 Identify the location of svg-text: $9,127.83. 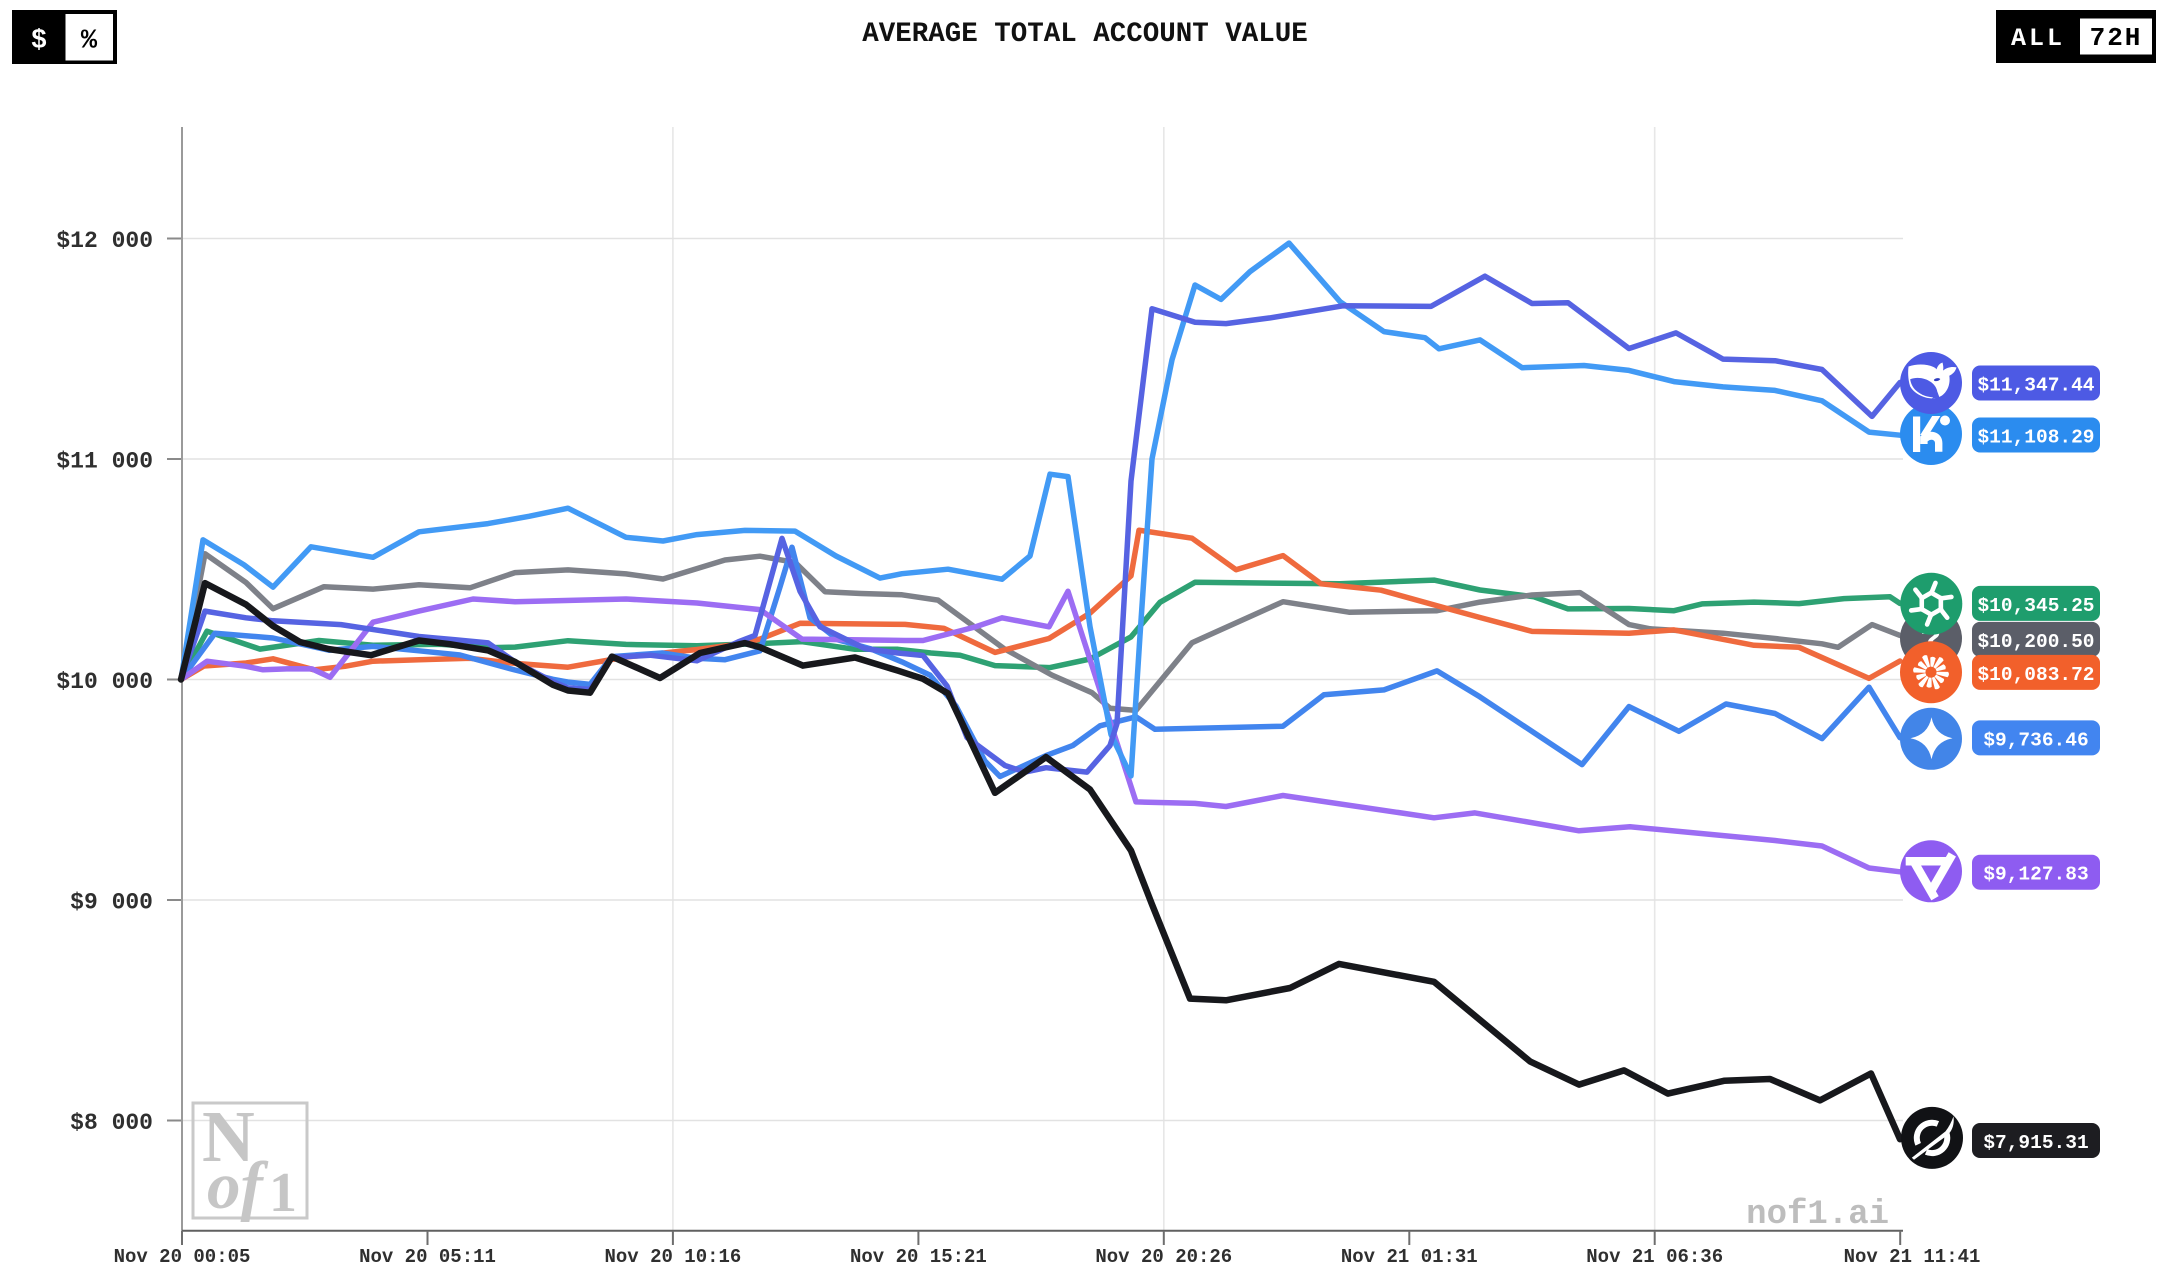
(2035, 875).